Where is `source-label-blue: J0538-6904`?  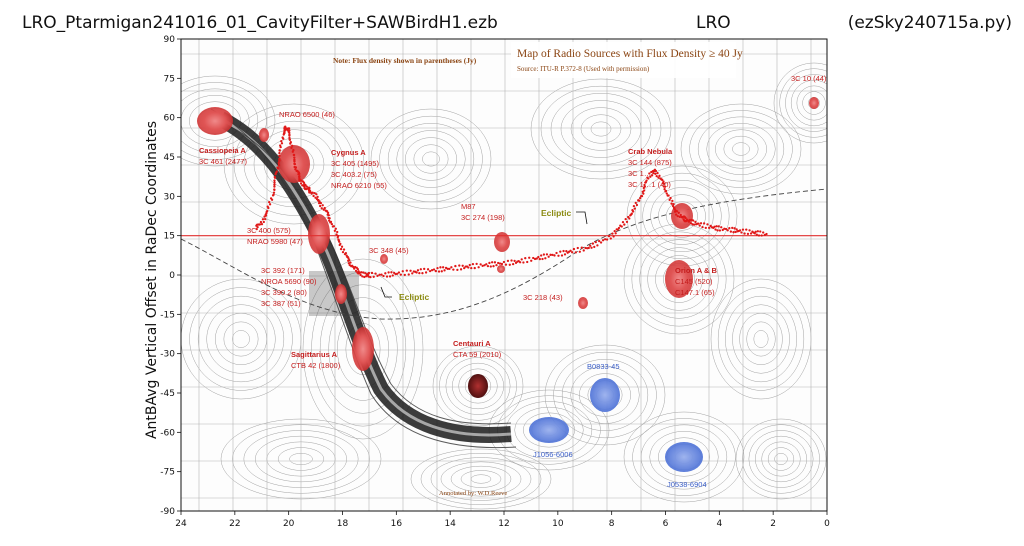
source-label-blue: J0538-6904 is located at coordinates (687, 484).